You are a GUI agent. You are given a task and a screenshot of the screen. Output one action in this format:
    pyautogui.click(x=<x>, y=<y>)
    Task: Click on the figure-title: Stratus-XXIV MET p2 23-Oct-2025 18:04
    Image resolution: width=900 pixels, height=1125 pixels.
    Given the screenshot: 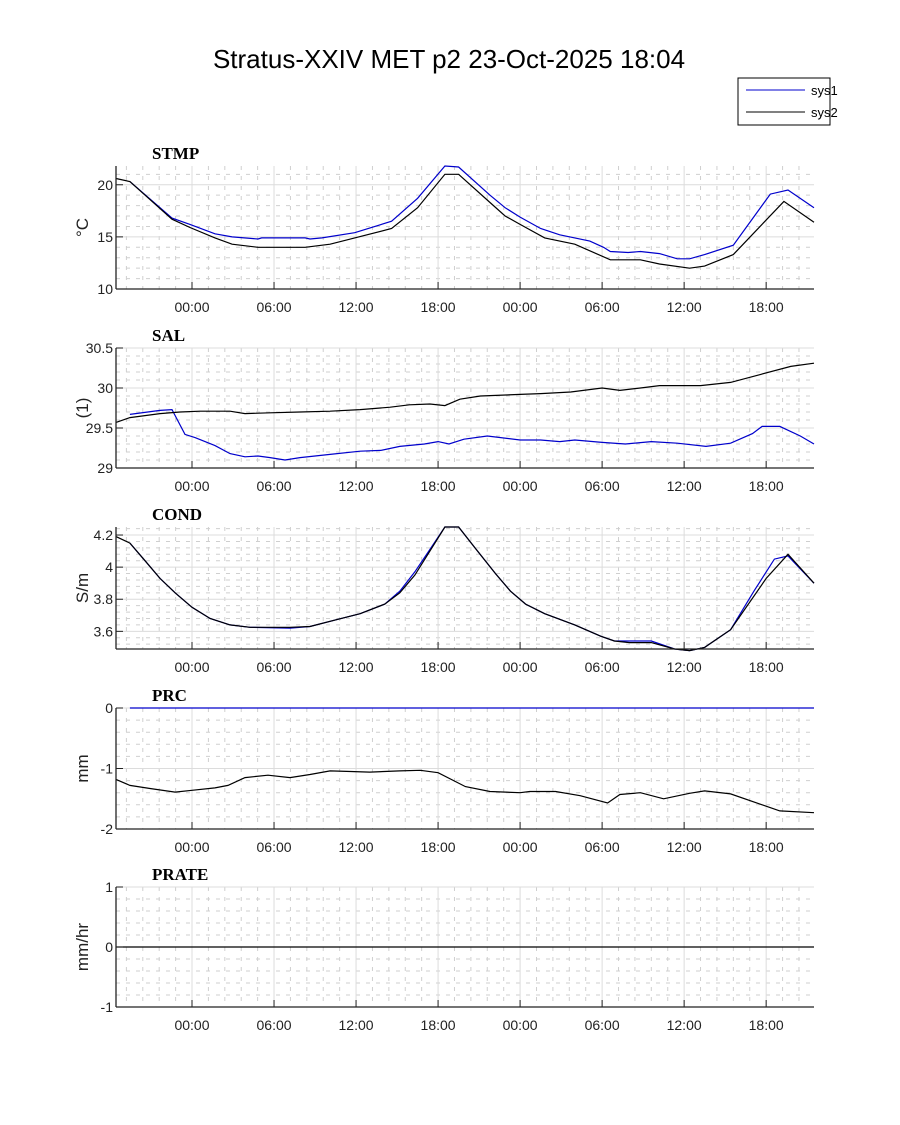 What is the action you would take?
    pyautogui.click(x=449, y=59)
    